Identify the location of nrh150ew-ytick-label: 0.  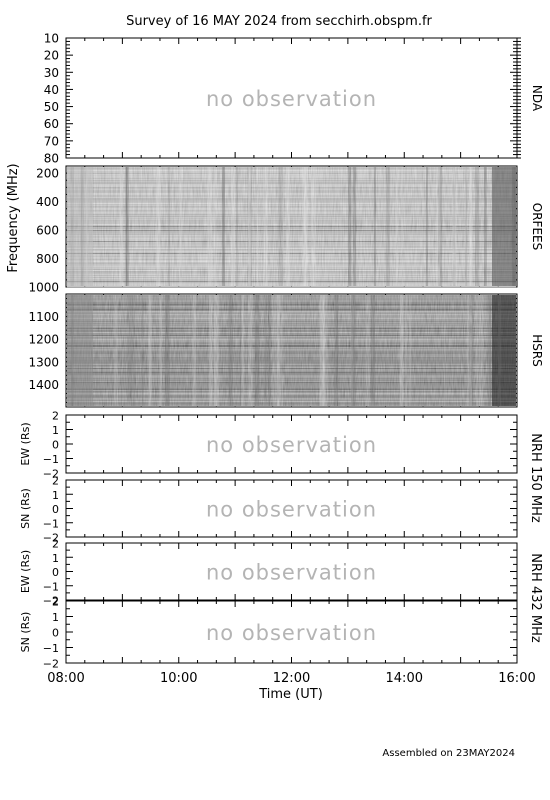
(55, 445).